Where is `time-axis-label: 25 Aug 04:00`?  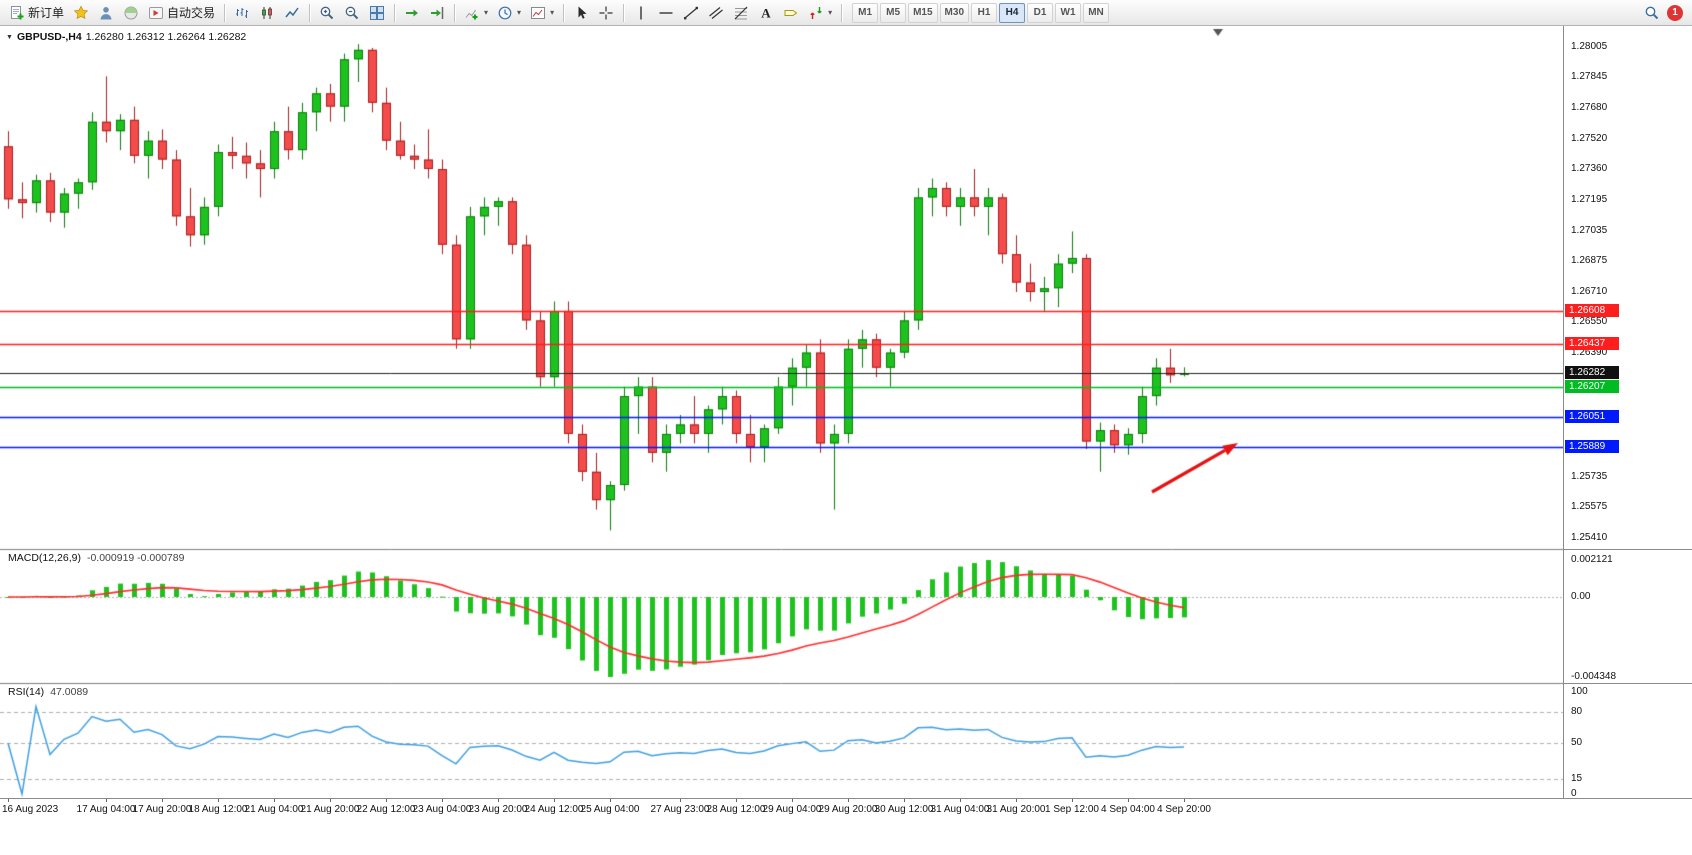
time-axis-label: 25 Aug 04:00 is located at coordinates (610, 809).